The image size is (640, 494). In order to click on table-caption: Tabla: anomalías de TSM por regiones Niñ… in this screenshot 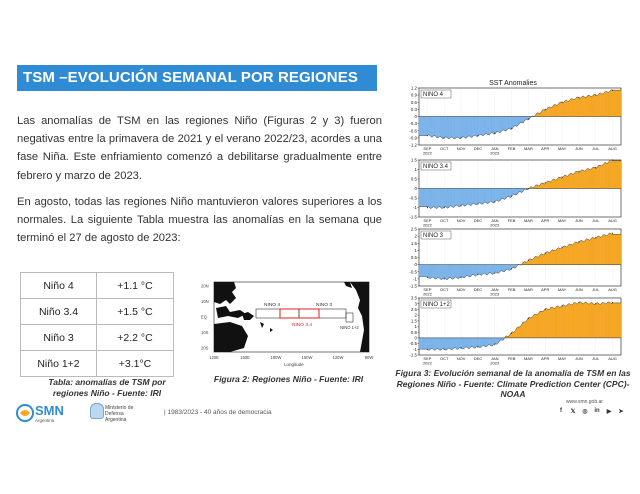, I will do `click(107, 387)`.